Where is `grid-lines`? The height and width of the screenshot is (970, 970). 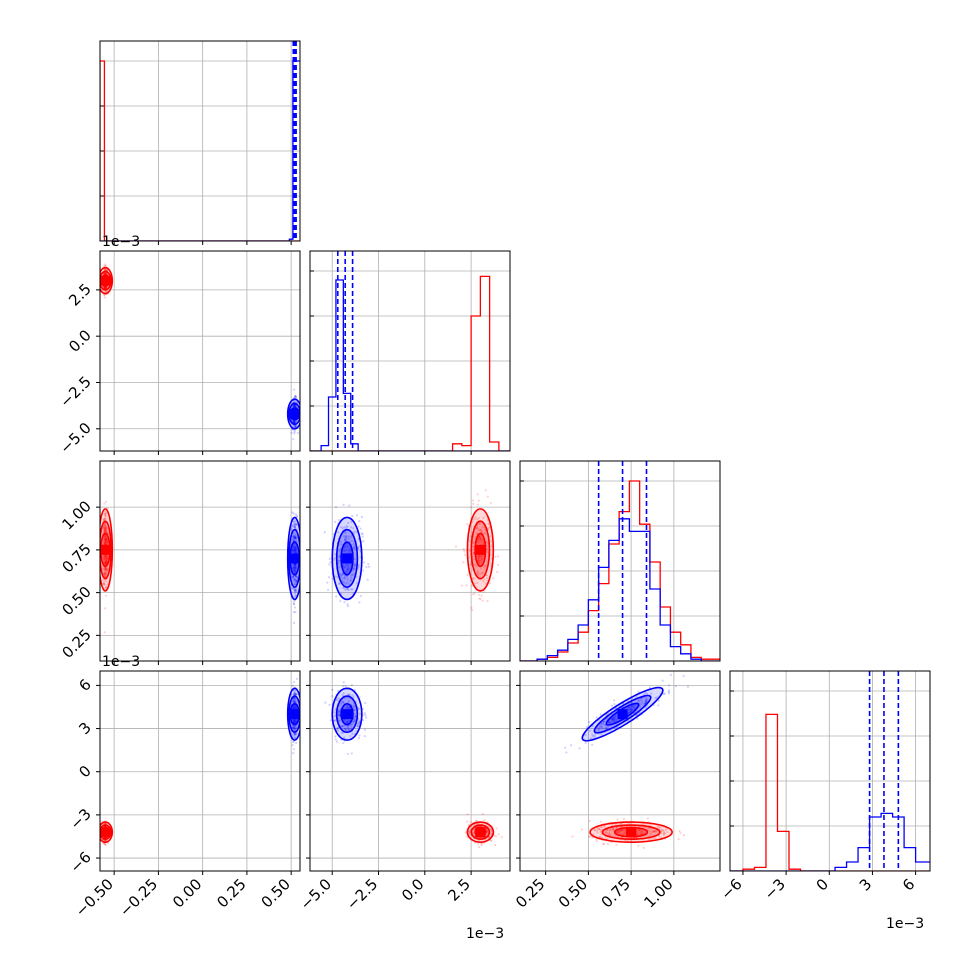 grid-lines is located at coordinates (200, 351).